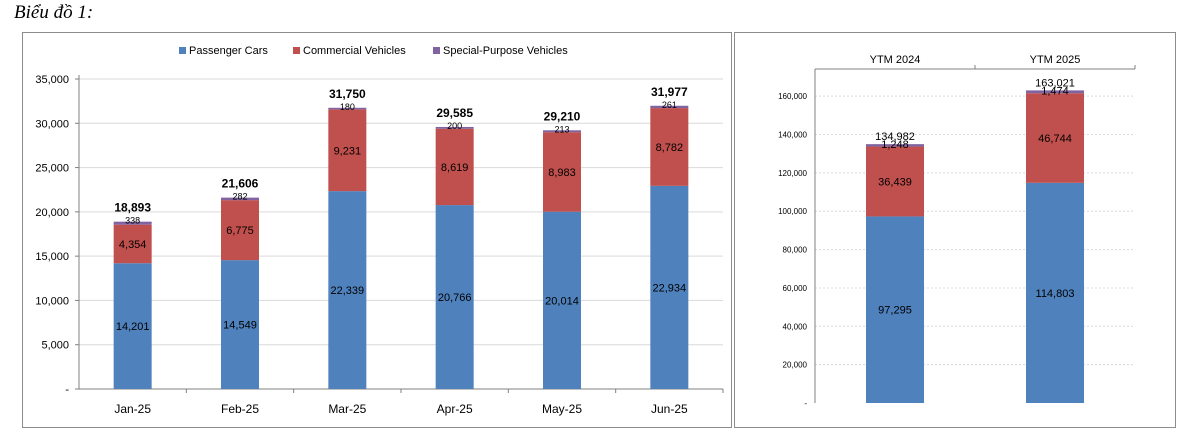 The width and height of the screenshot is (1200, 448). I want to click on total-label: 31,750, so click(347, 94).